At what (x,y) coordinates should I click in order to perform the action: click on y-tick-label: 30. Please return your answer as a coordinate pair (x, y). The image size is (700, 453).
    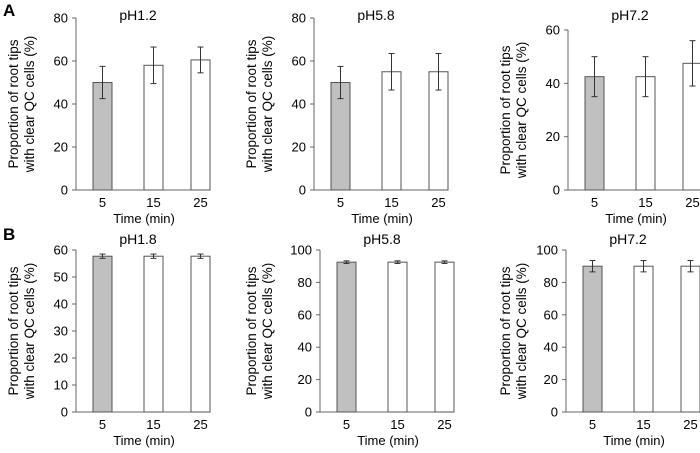
    Looking at the image, I should click on (61, 331).